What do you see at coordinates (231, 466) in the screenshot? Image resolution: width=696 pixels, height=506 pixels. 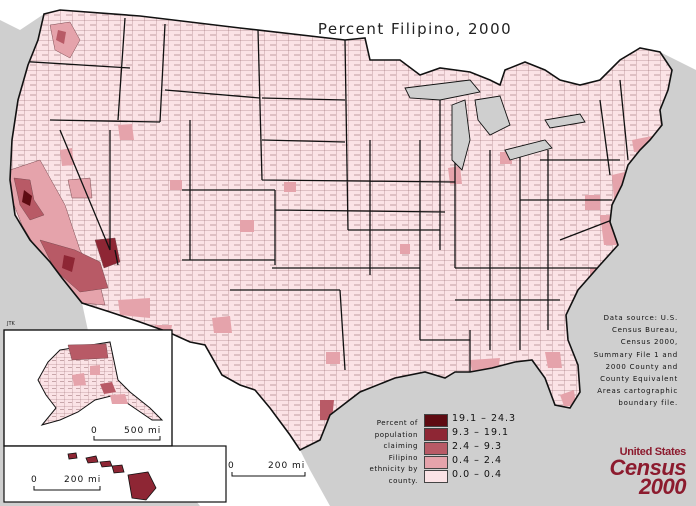 I see `main-scale-zero: 0` at bounding box center [231, 466].